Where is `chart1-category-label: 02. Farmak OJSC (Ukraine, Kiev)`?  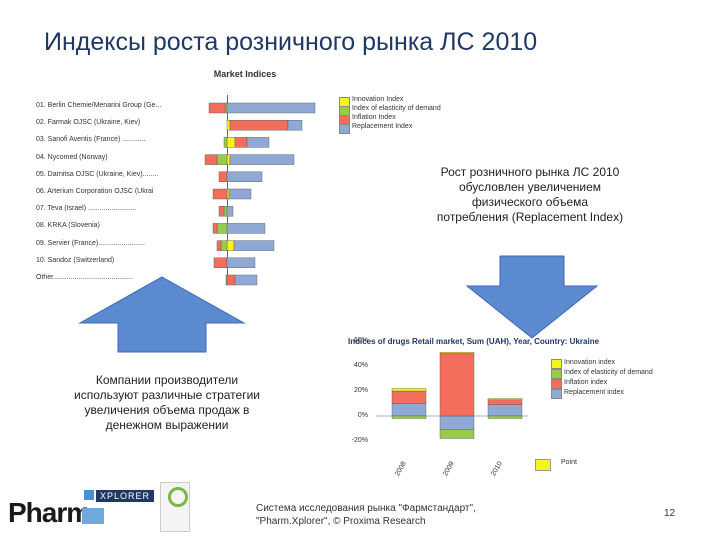 chart1-category-label: 02. Farmak OJSC (Ukraine, Kiev) is located at coordinates (88, 123).